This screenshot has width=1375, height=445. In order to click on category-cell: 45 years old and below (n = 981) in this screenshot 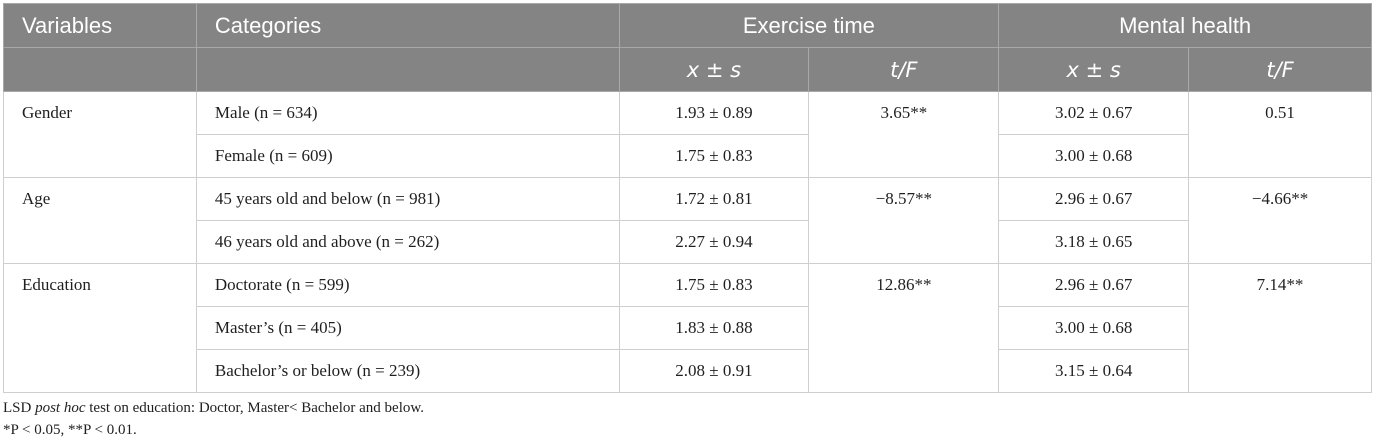, I will do `click(407, 199)`.